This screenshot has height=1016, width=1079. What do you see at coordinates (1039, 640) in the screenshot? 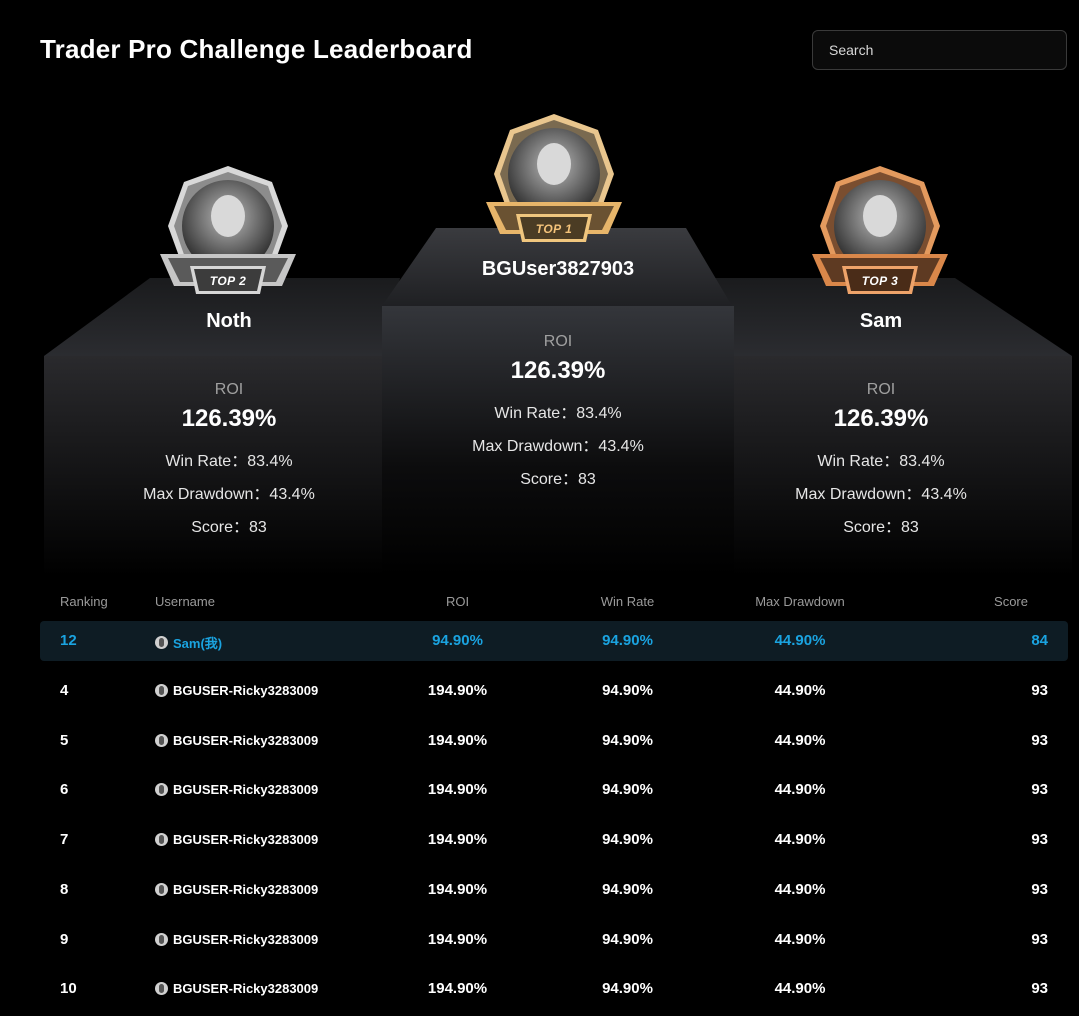
I see `score-cell: 84` at bounding box center [1039, 640].